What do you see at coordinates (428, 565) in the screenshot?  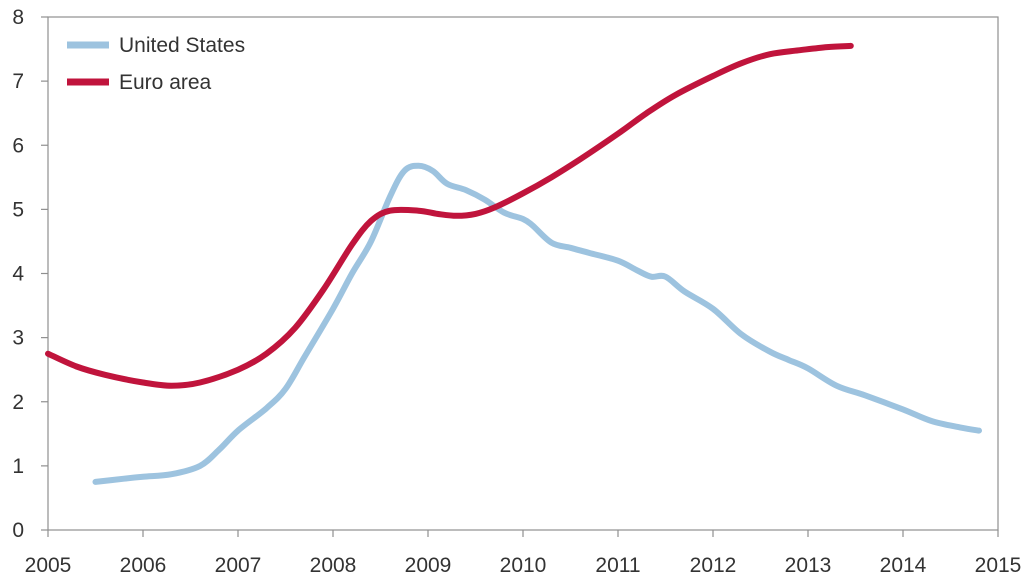 I see `x-tick-label: 2009` at bounding box center [428, 565].